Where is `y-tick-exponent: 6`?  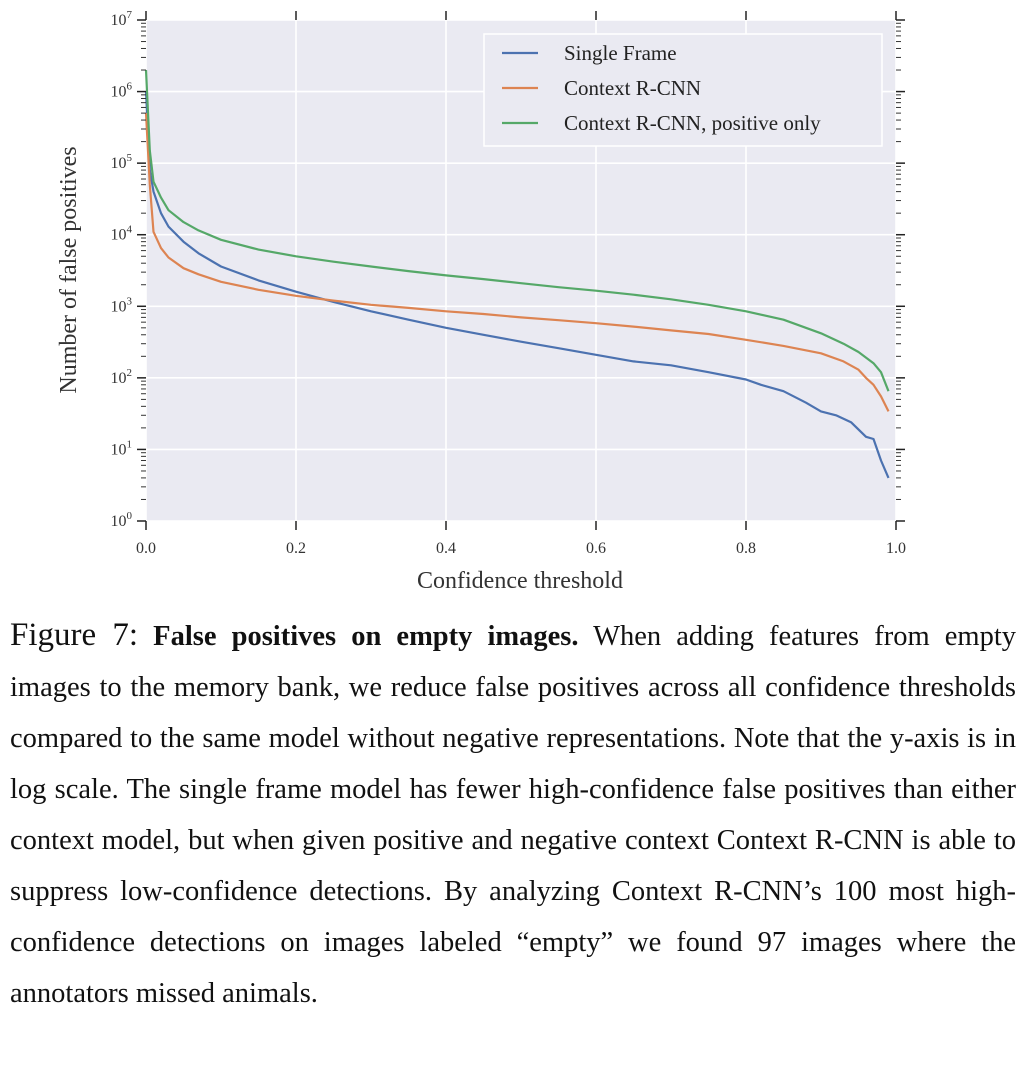 y-tick-exponent: 6 is located at coordinates (130, 87).